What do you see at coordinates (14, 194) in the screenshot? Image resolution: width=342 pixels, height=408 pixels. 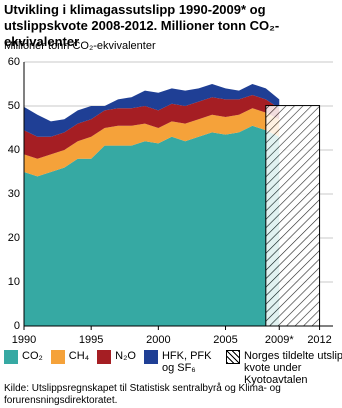 I see `y-tick-label: 30` at bounding box center [14, 194].